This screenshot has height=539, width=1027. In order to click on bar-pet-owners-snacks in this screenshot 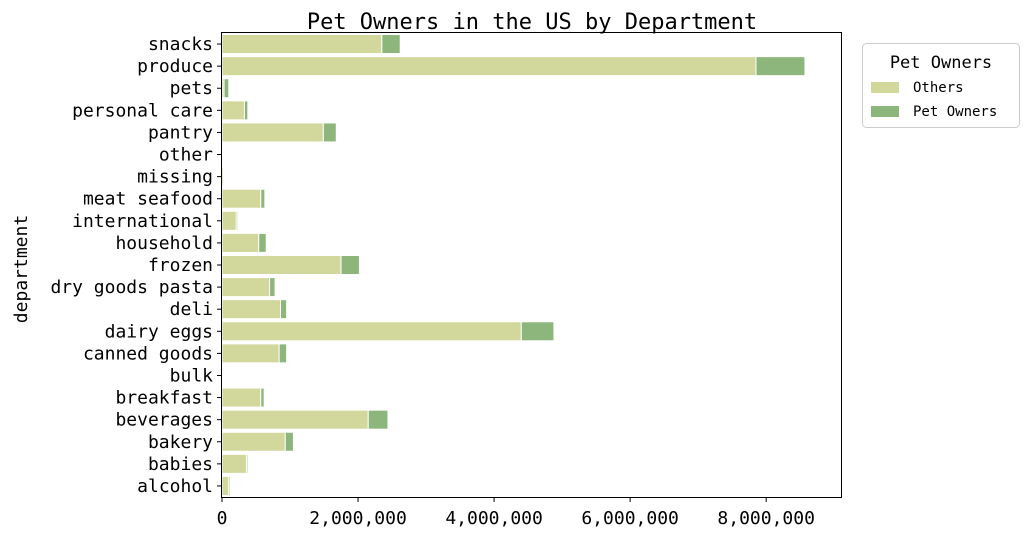, I will do `click(391, 44)`.